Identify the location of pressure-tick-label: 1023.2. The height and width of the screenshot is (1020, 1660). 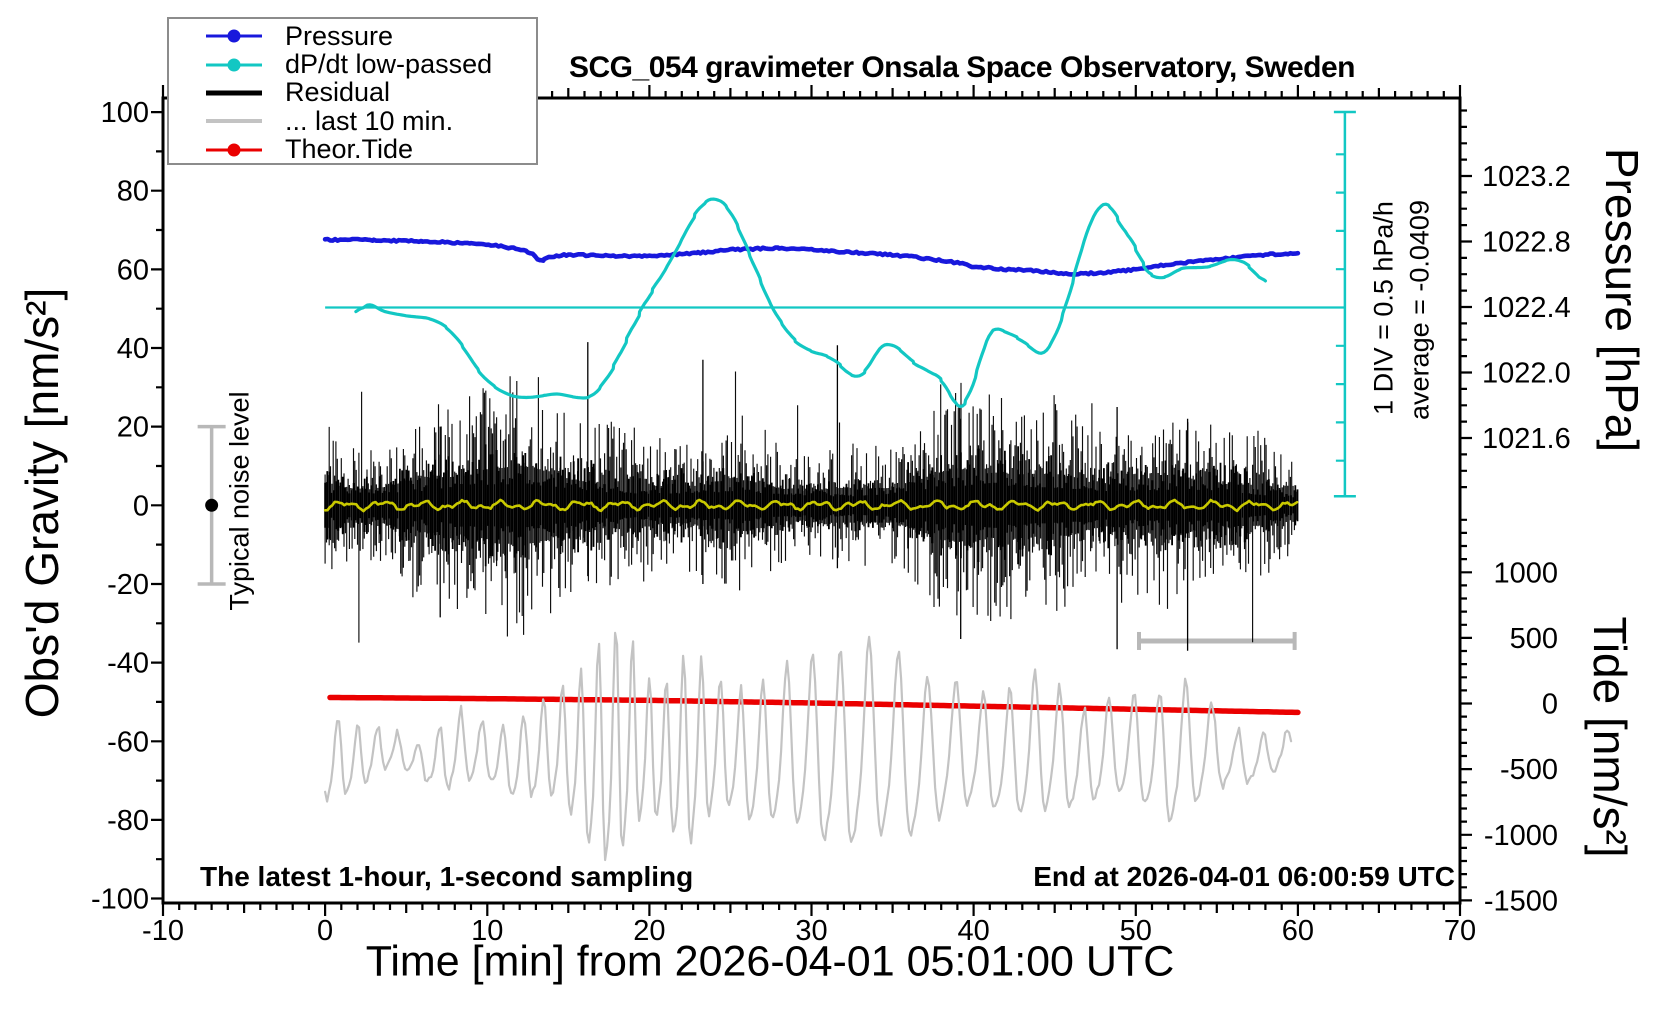
(1526, 177).